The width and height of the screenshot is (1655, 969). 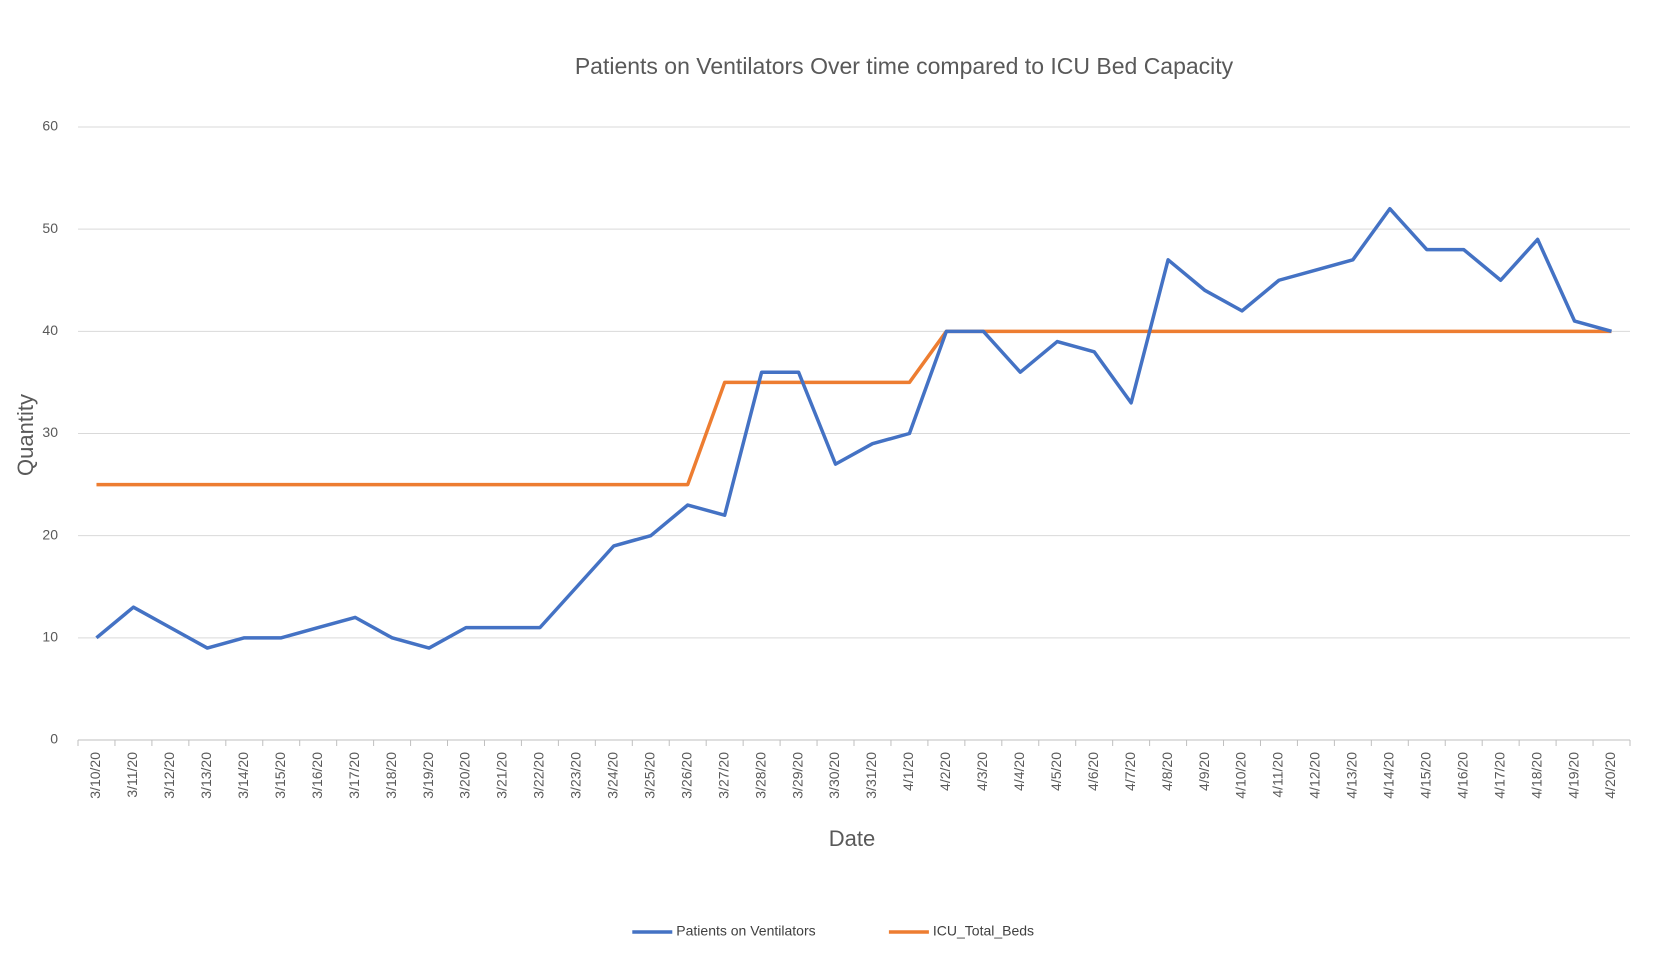 I want to click on x-tick-label: 3/16/20, so click(x=317, y=775).